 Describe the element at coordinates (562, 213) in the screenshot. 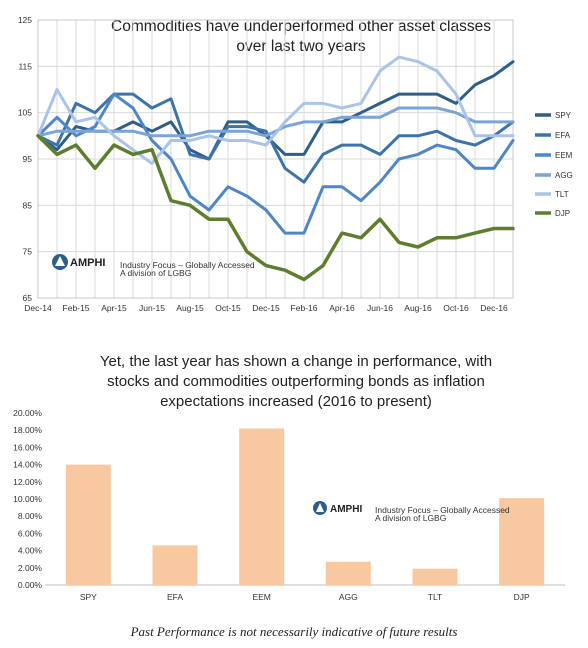

I see `legend-label-djp: DJP` at that location.